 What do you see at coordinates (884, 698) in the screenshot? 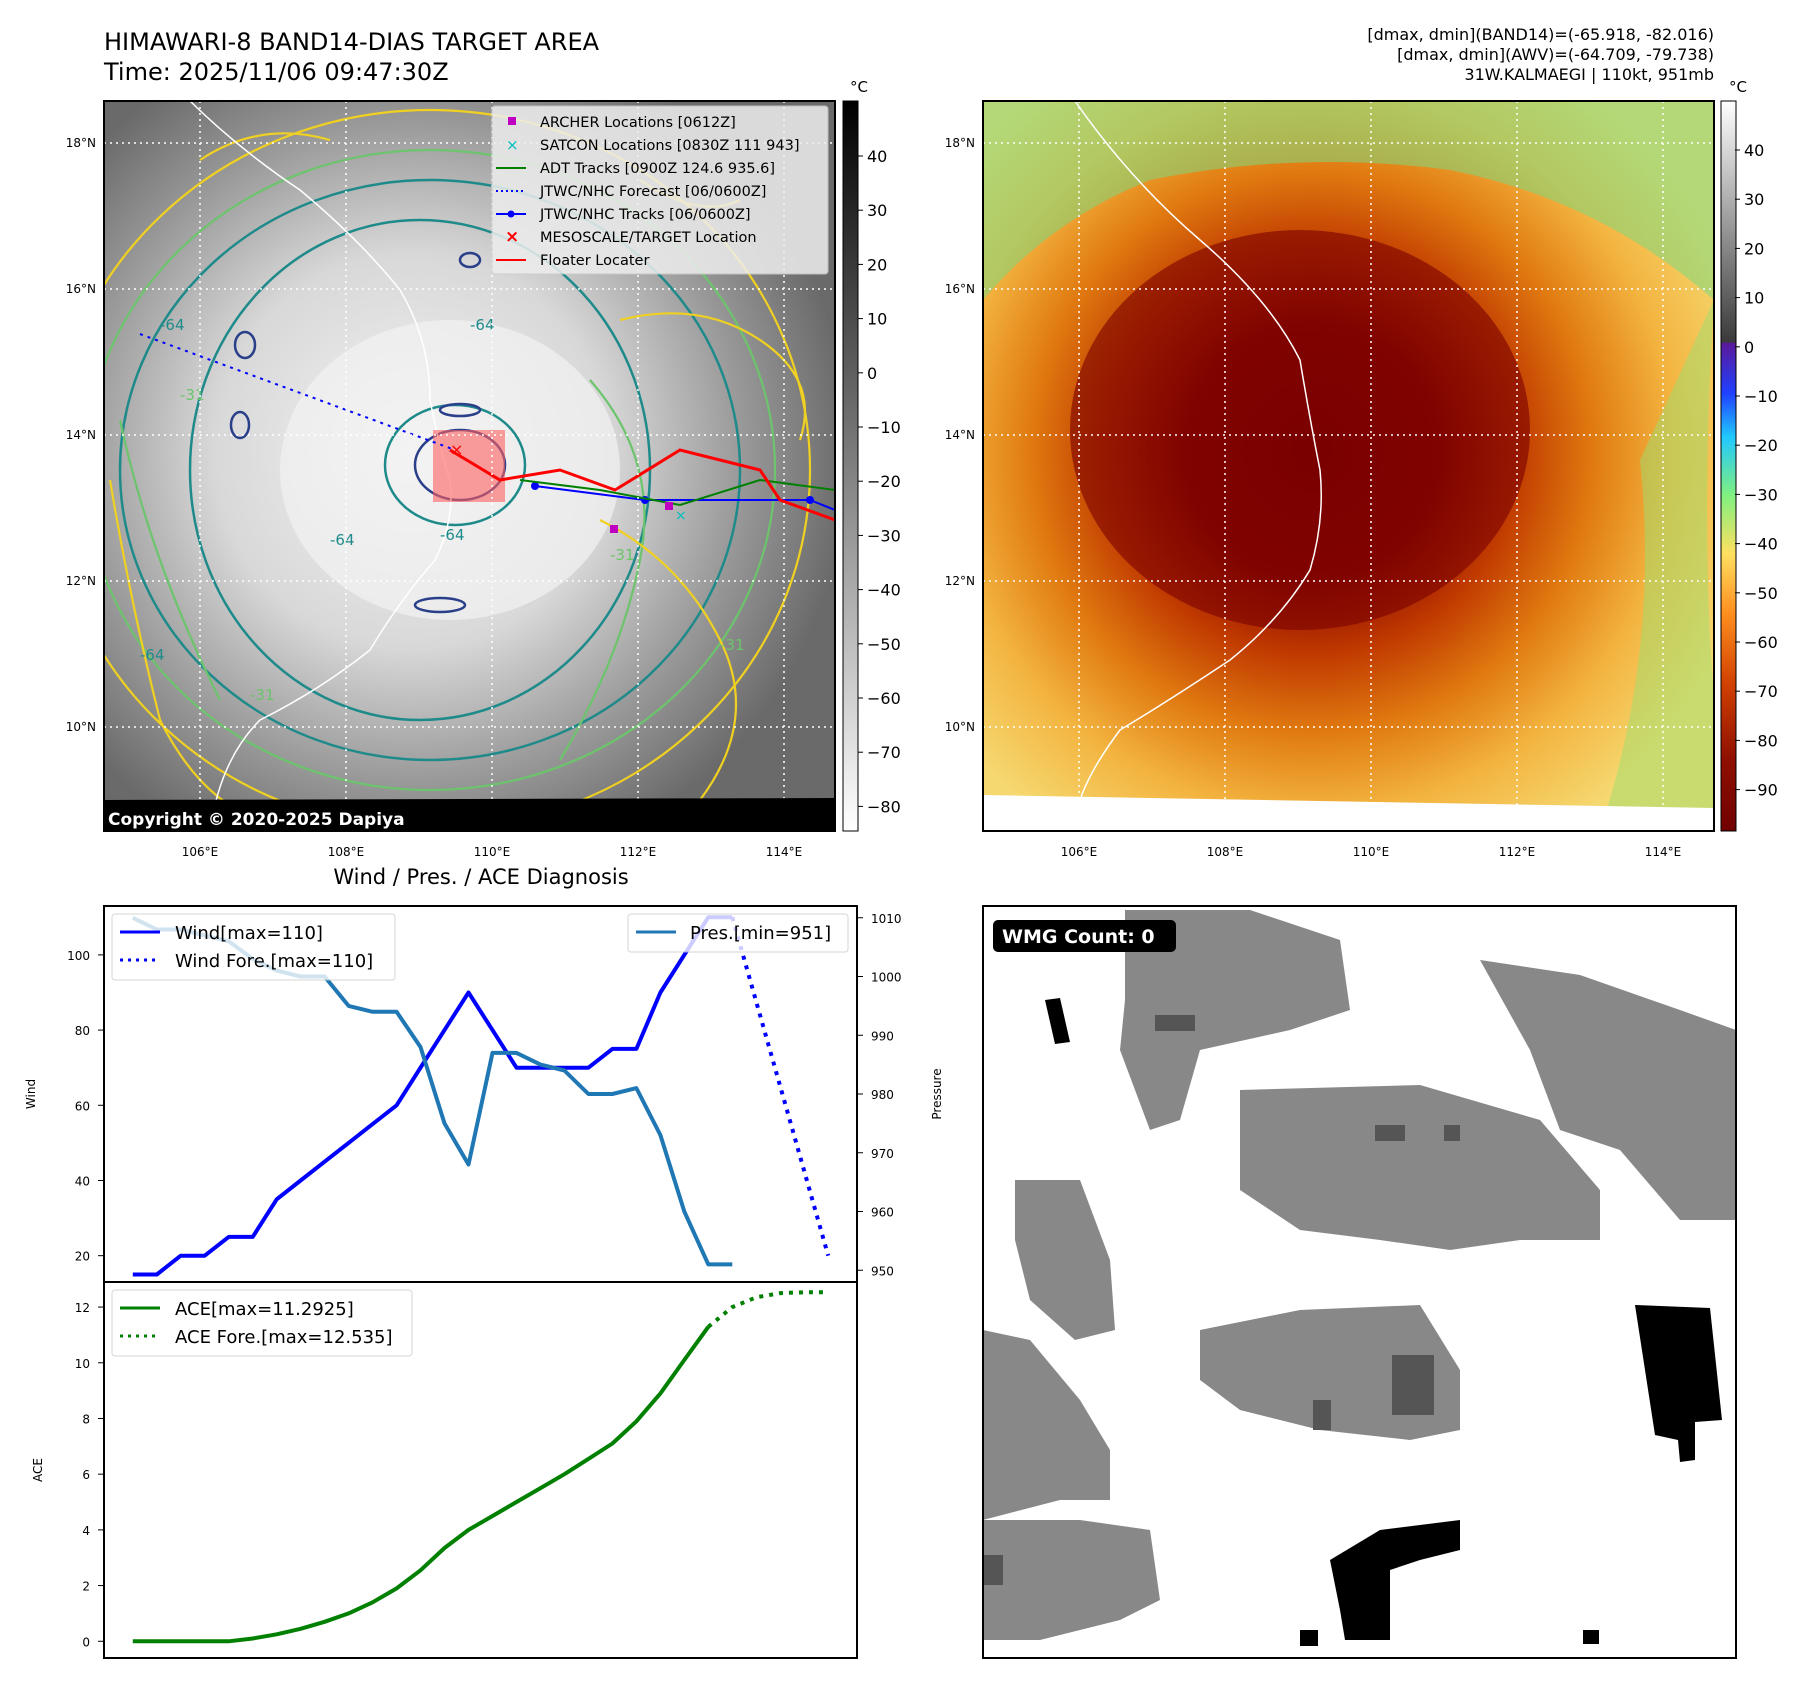
I see `colorbar-tick-label: −60` at bounding box center [884, 698].